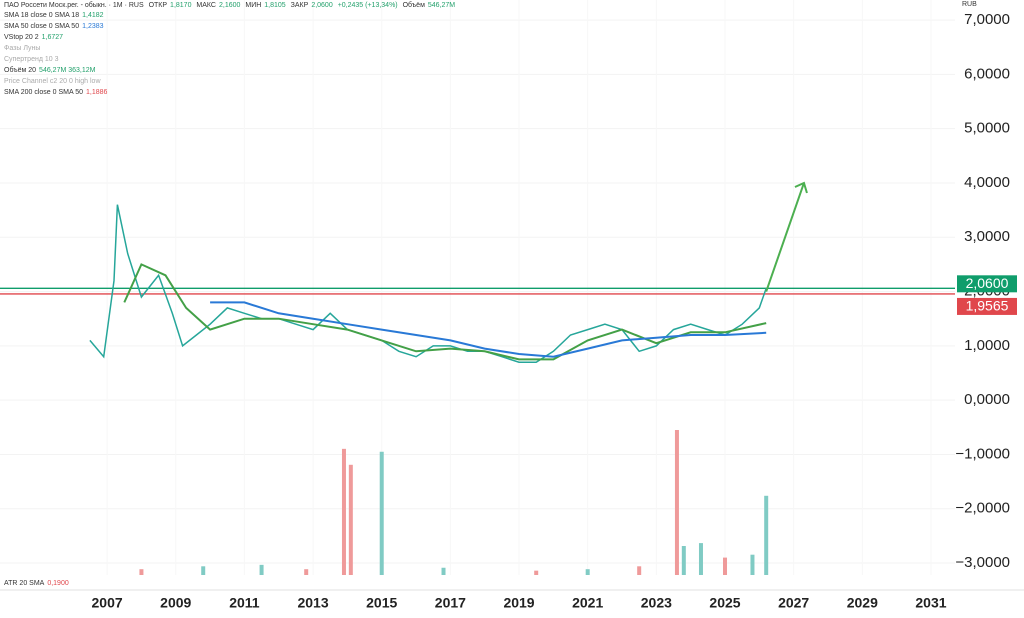 The image size is (1024, 618). I want to click on y-tick-label: 0,0000, so click(987, 399).